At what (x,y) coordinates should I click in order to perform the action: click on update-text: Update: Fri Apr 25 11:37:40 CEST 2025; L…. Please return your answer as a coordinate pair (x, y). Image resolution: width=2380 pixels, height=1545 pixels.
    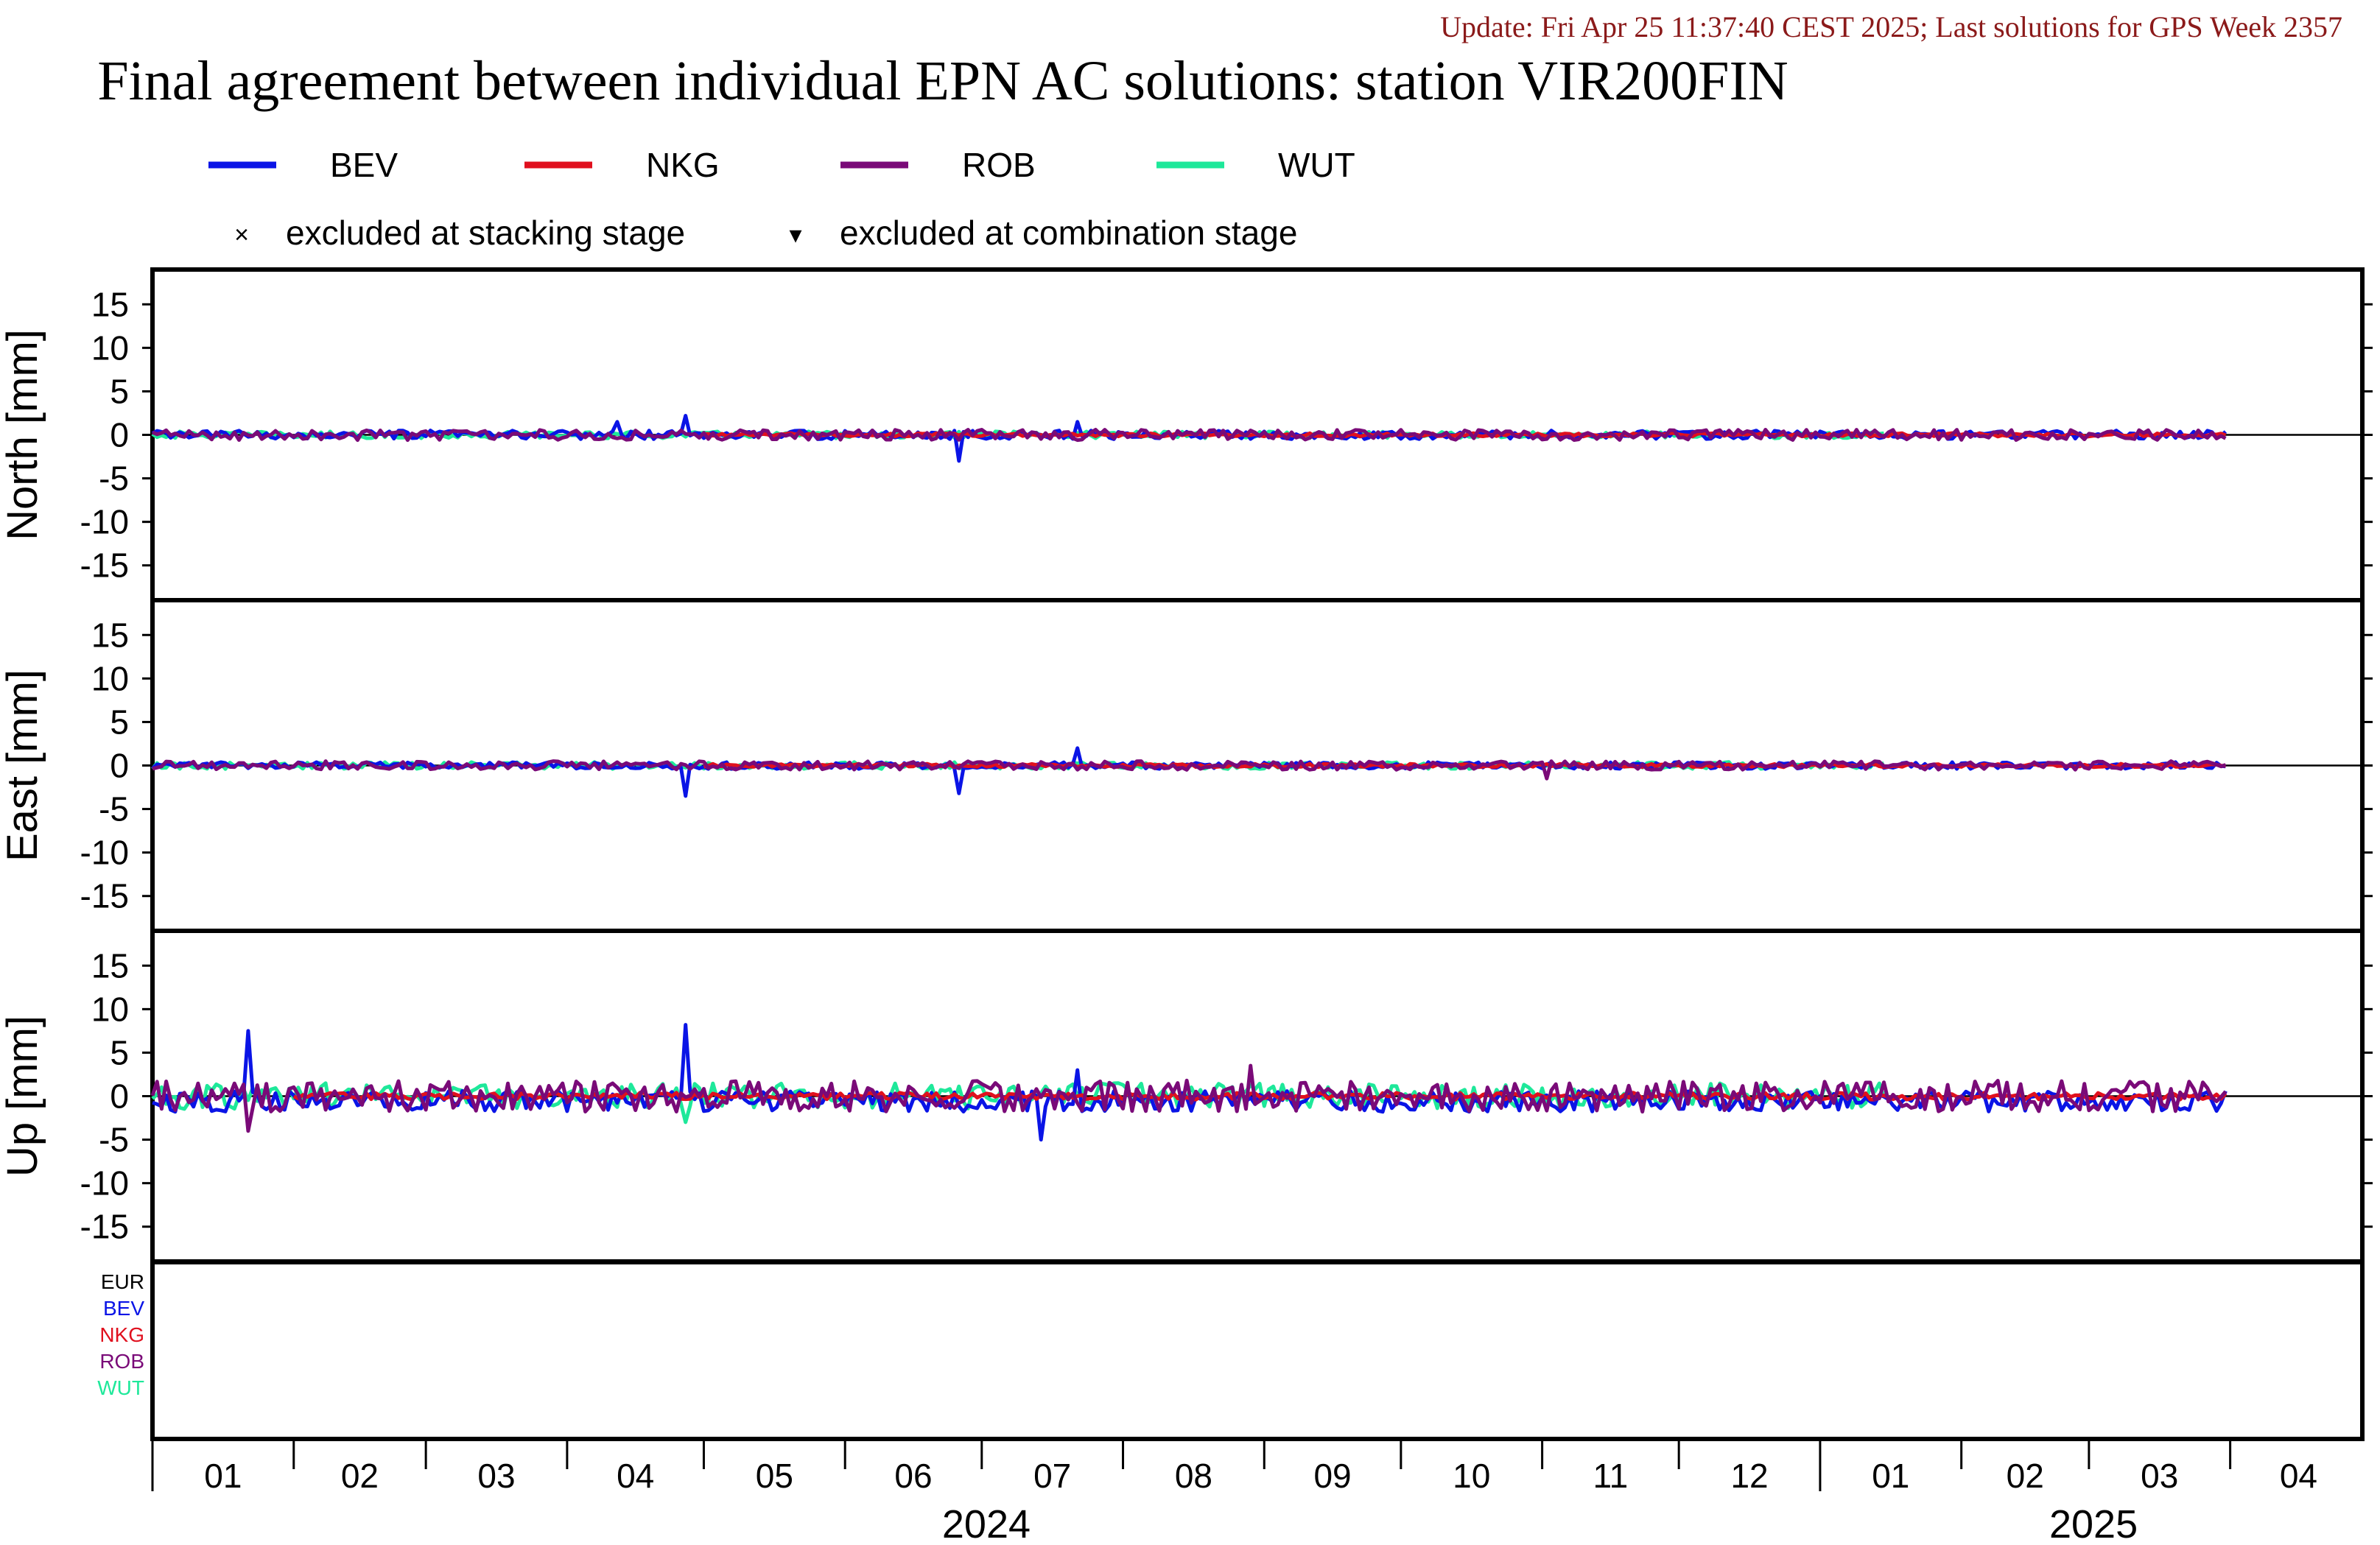
    Looking at the image, I should click on (1891, 27).